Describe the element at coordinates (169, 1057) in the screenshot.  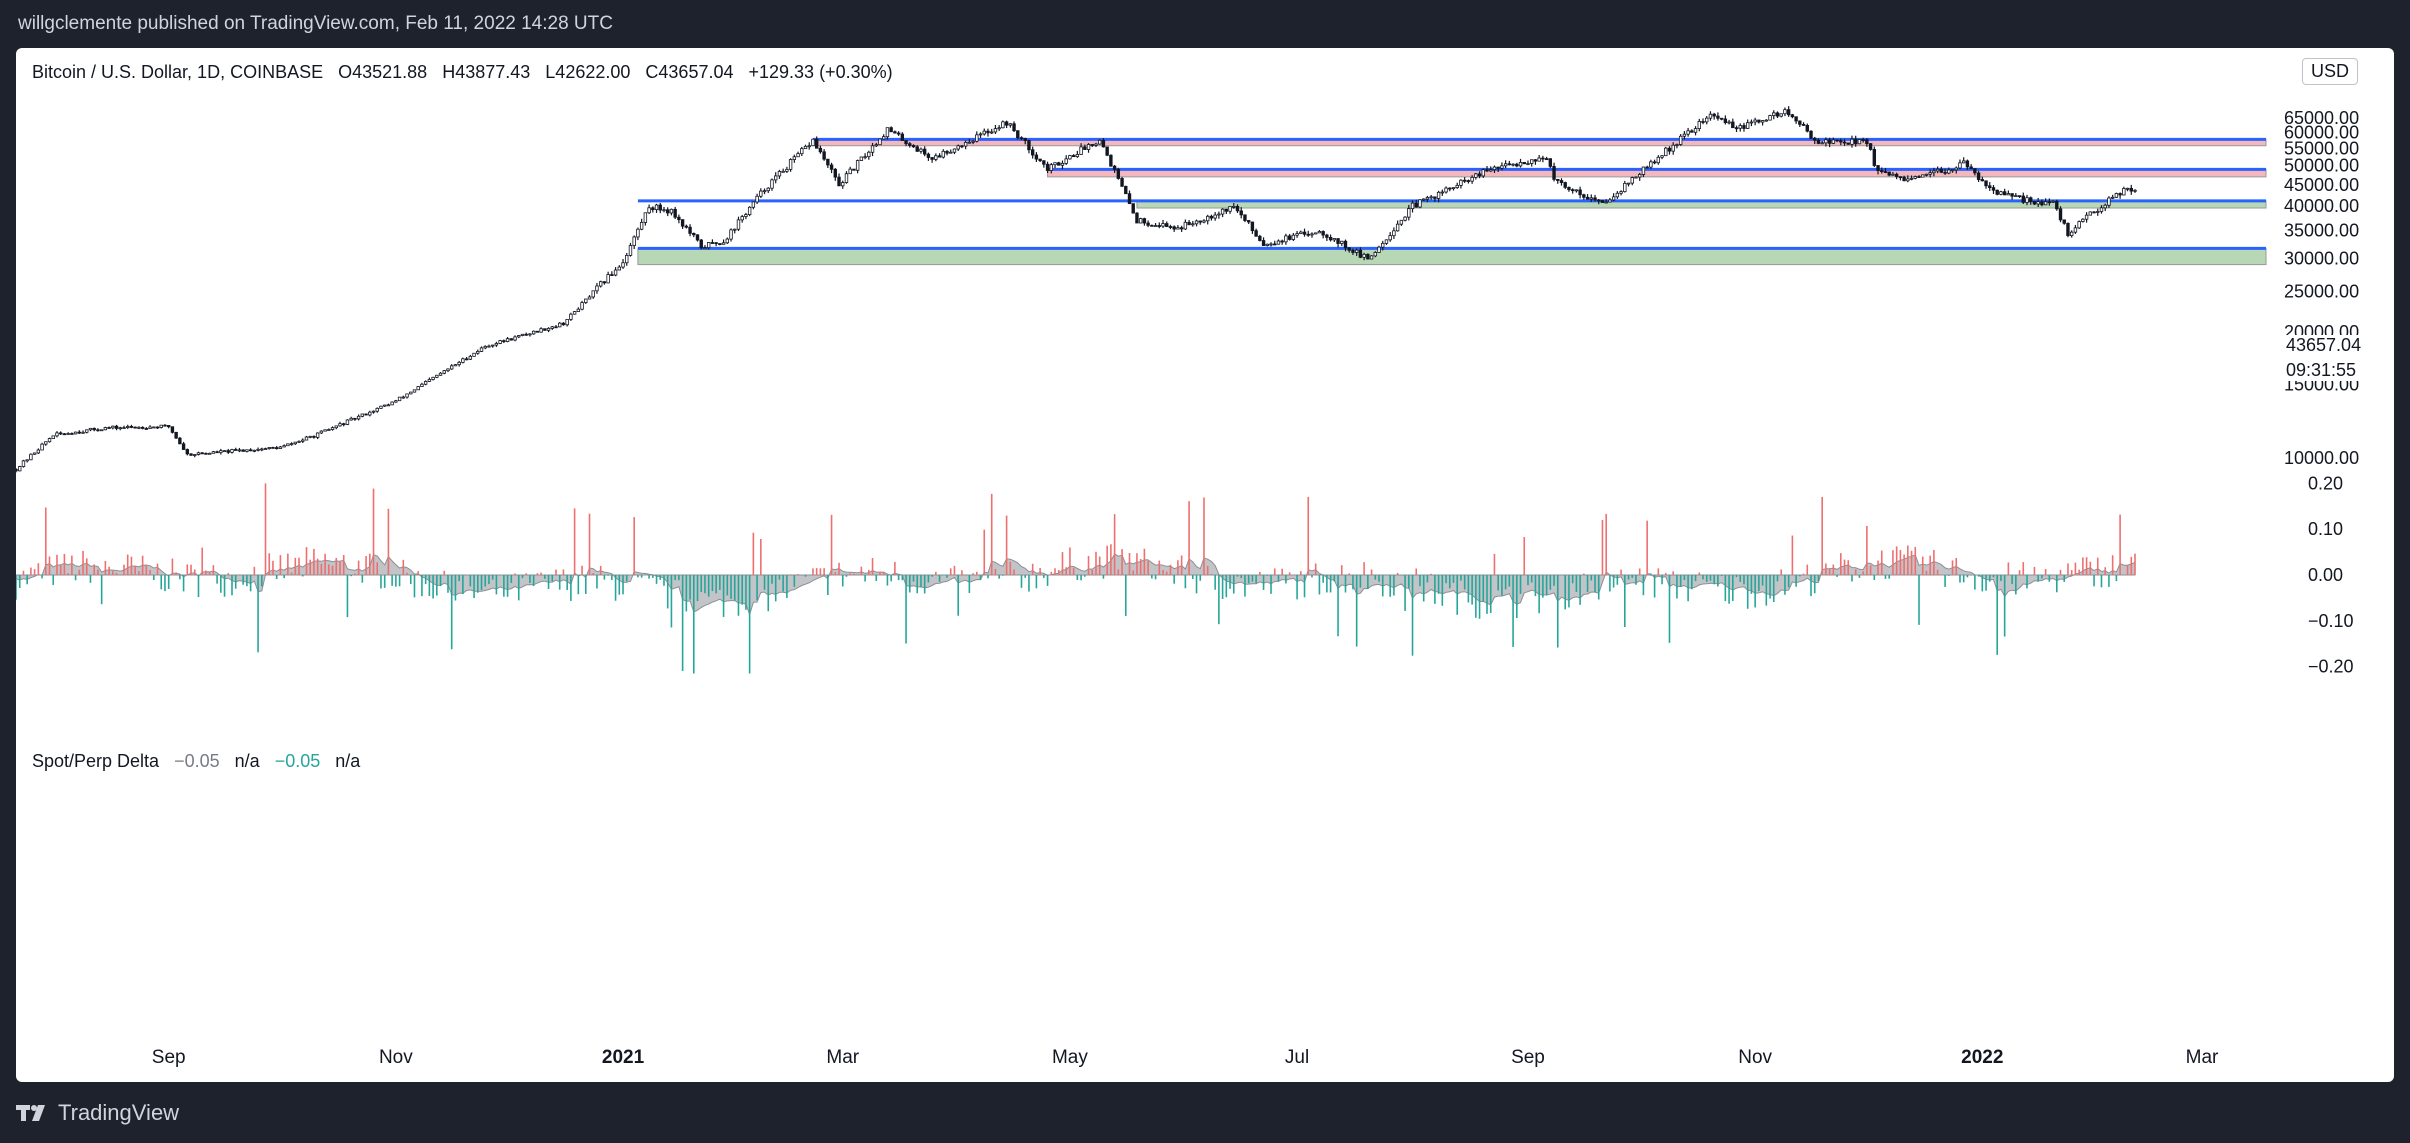
I see `time-tick-label: Sep` at that location.